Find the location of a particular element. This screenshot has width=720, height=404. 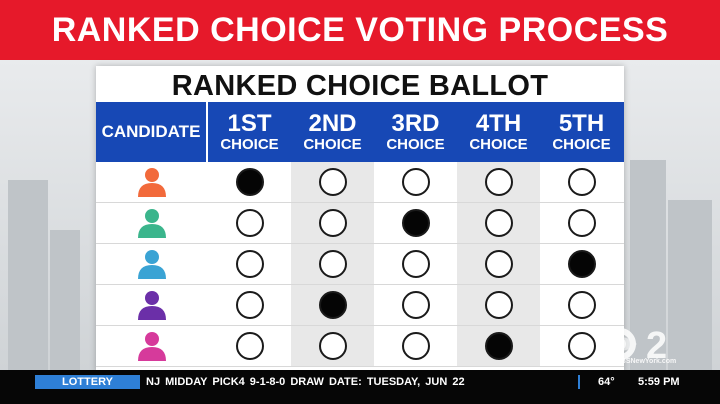

headline-title: RANKED CHOICE VOTING PROCESS is located at coordinates (360, 29).